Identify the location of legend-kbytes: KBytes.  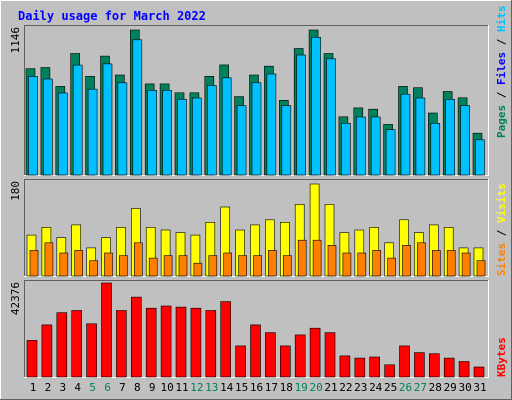
(501, 357).